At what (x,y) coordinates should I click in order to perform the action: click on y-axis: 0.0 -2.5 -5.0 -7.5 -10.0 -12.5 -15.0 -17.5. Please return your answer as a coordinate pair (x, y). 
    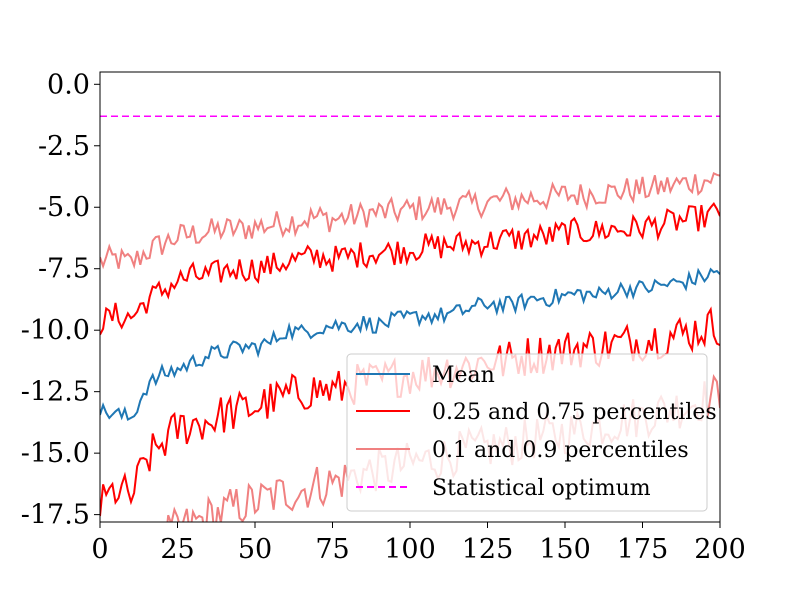
    Looking at the image, I should click on (60, 300).